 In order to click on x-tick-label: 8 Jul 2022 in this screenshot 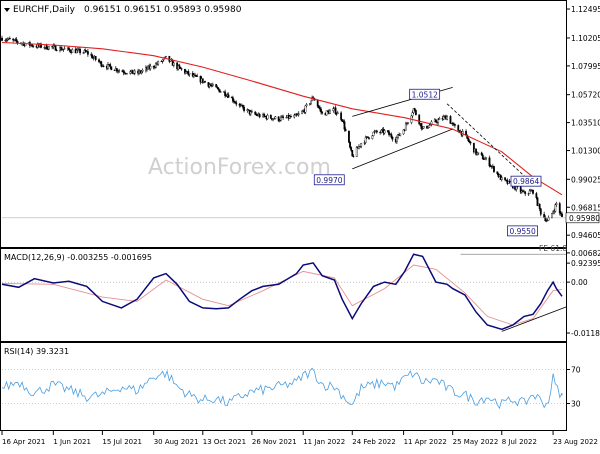, I will do `click(519, 442)`.